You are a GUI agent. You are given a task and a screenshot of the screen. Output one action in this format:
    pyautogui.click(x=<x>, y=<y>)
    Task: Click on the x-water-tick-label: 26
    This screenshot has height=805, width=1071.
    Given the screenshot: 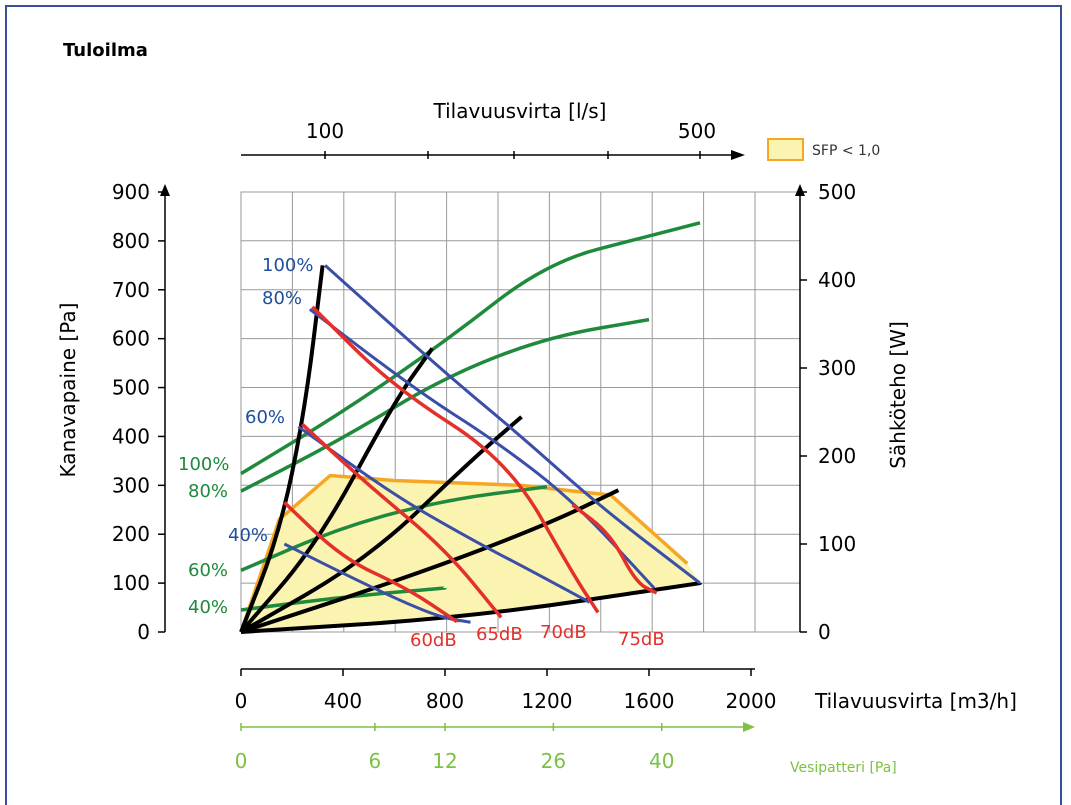 What is the action you would take?
    pyautogui.click(x=553, y=761)
    